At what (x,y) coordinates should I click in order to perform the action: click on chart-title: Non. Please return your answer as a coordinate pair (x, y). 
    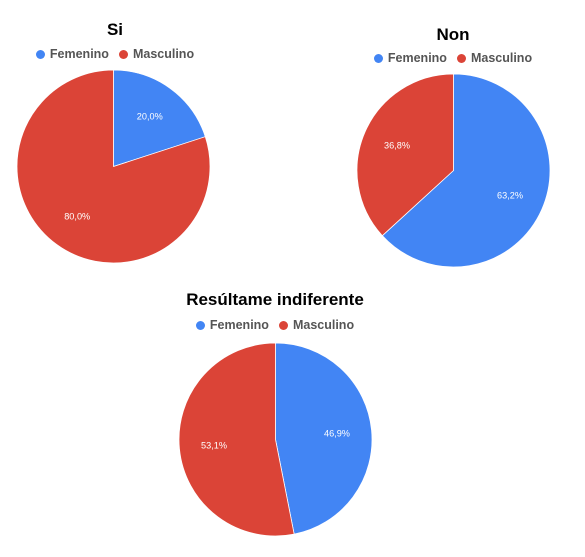
    Looking at the image, I should click on (453, 34).